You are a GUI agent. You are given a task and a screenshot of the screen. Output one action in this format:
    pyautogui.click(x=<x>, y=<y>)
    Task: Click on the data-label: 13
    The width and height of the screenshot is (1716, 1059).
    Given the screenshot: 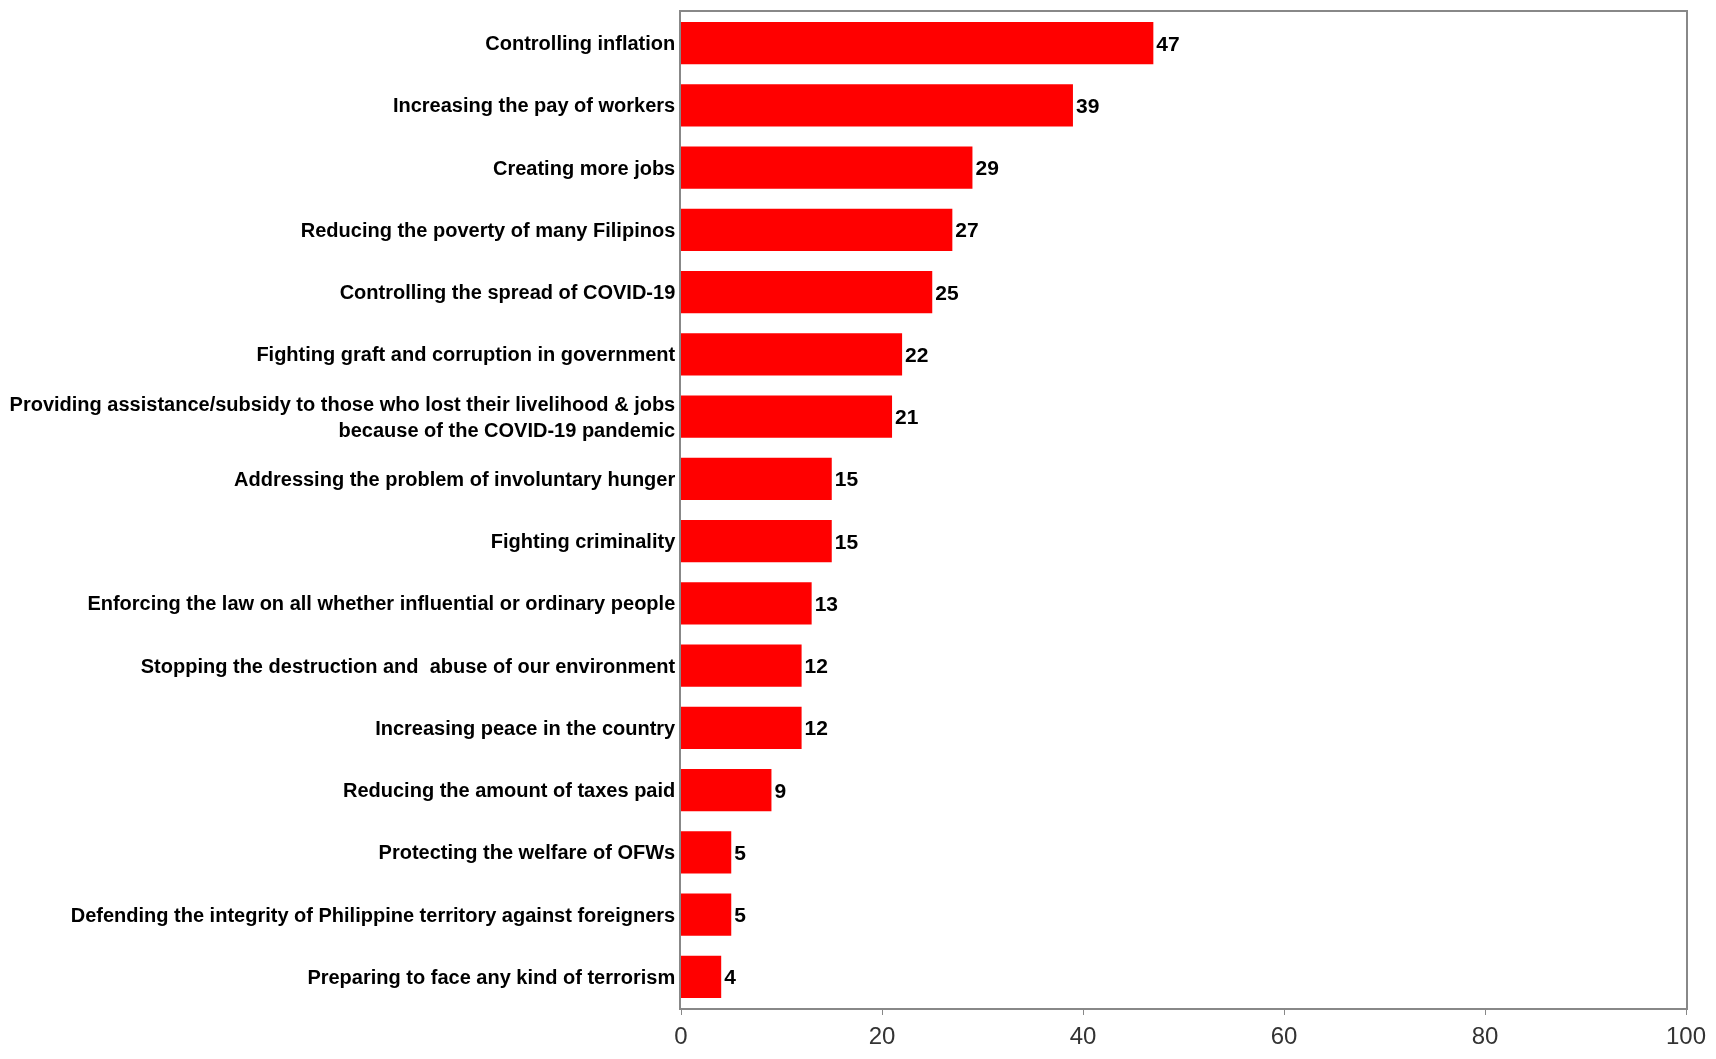 What is the action you would take?
    pyautogui.click(x=826, y=603)
    